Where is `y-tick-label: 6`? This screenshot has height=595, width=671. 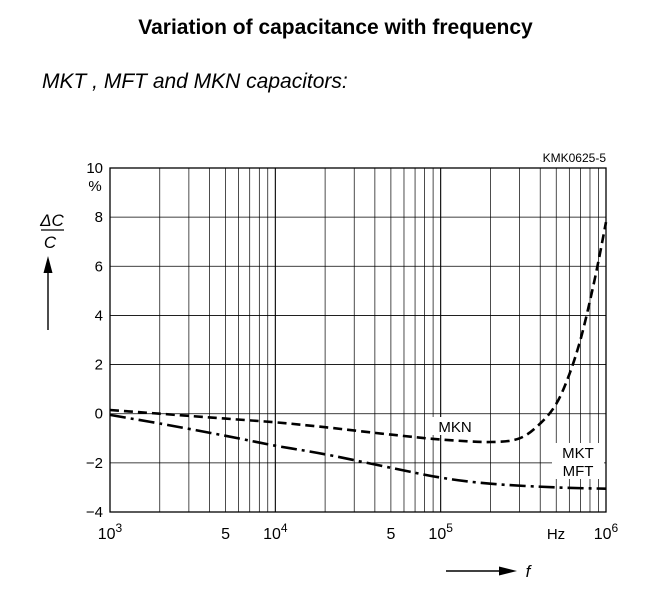 y-tick-label: 6 is located at coordinates (99, 266).